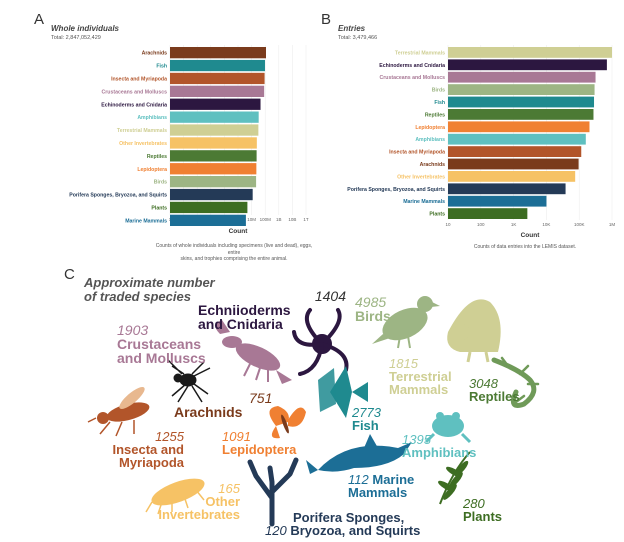  Describe the element at coordinates (474, 503) in the screenshot. I see `species-count: 280` at that location.